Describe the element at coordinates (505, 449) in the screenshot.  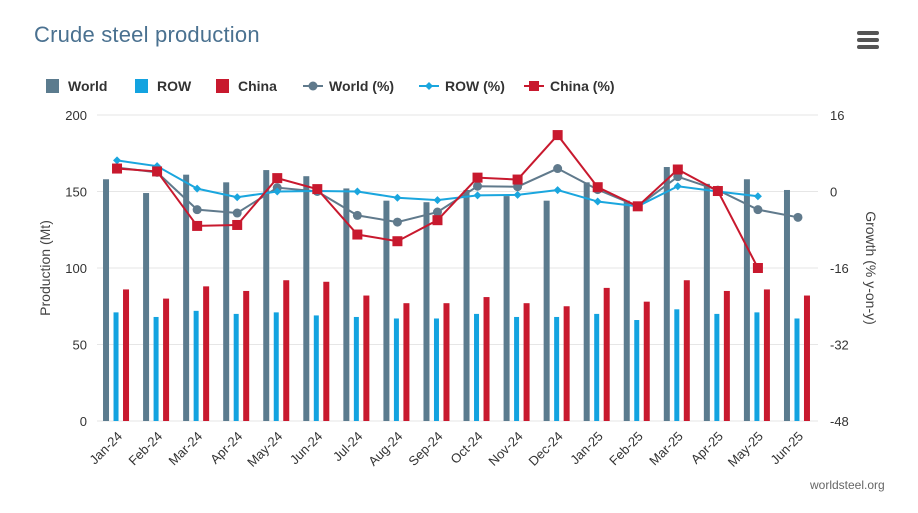
I see `x-tick-label: Nov-24` at that location.